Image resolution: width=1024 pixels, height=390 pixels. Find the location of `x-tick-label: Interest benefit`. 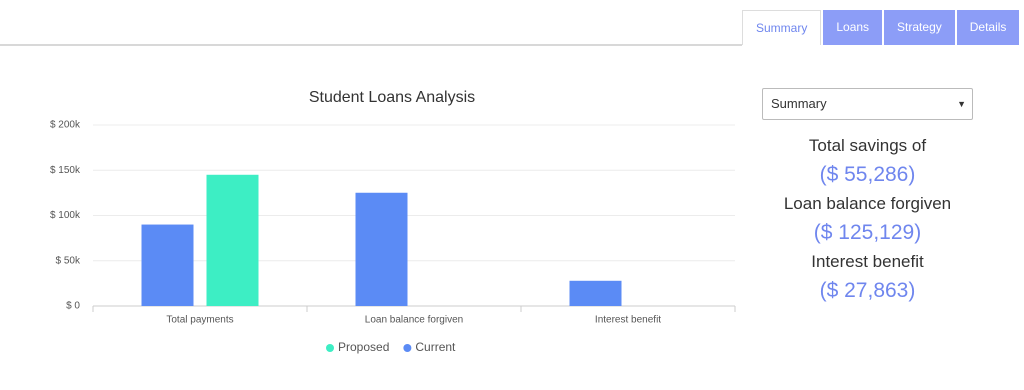

x-tick-label: Interest benefit is located at coordinates (628, 320).